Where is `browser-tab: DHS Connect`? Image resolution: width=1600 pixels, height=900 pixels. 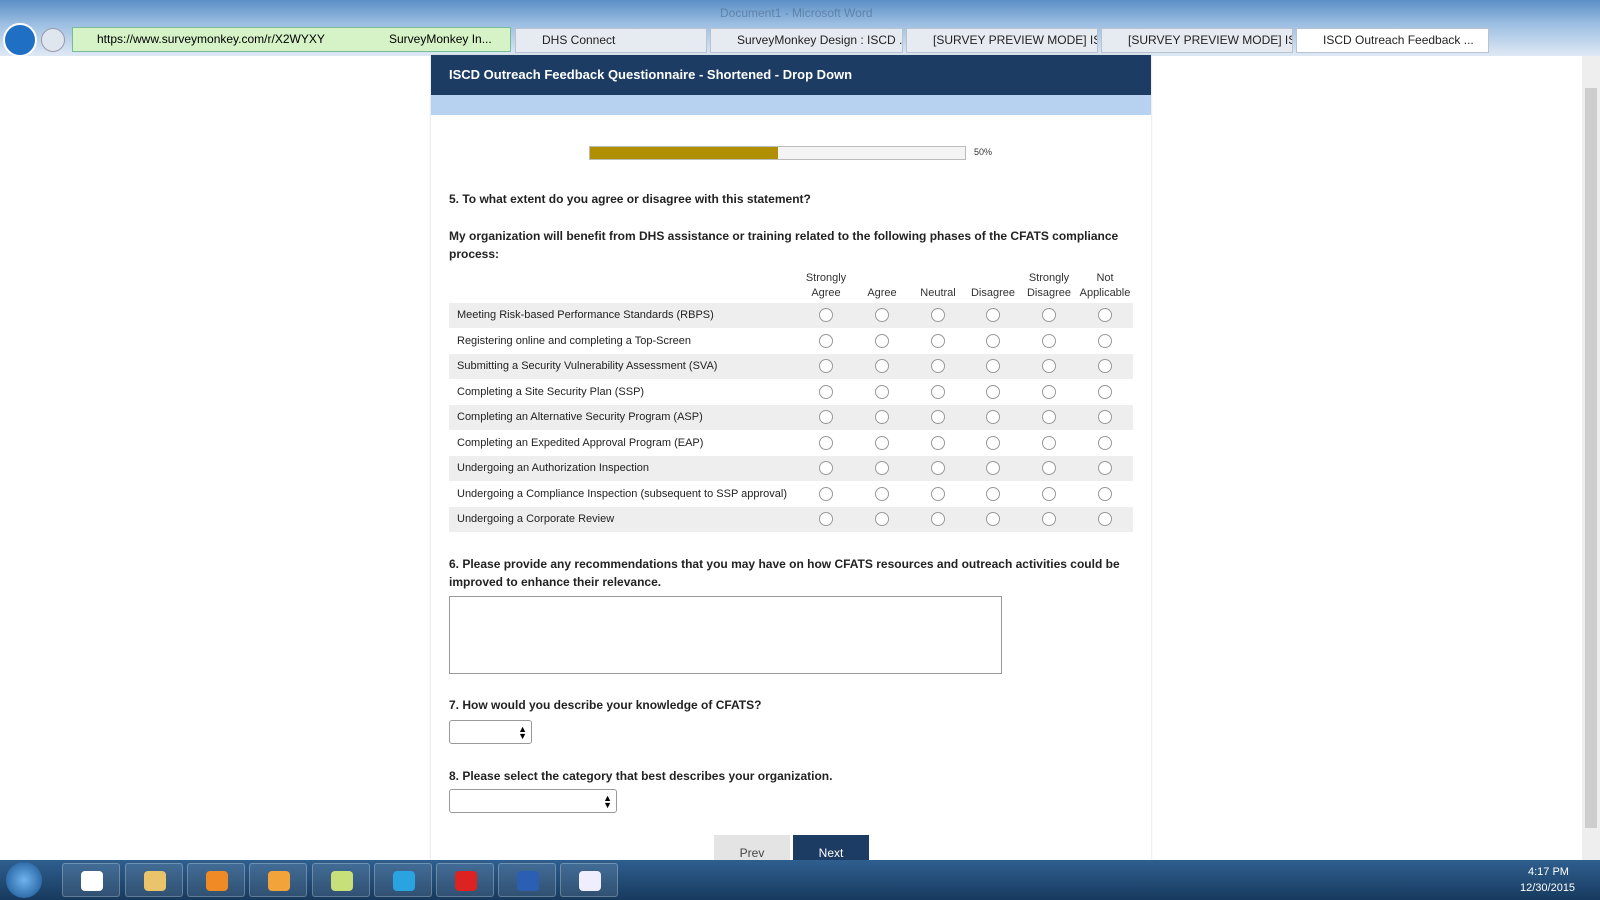 browser-tab: DHS Connect is located at coordinates (611, 40).